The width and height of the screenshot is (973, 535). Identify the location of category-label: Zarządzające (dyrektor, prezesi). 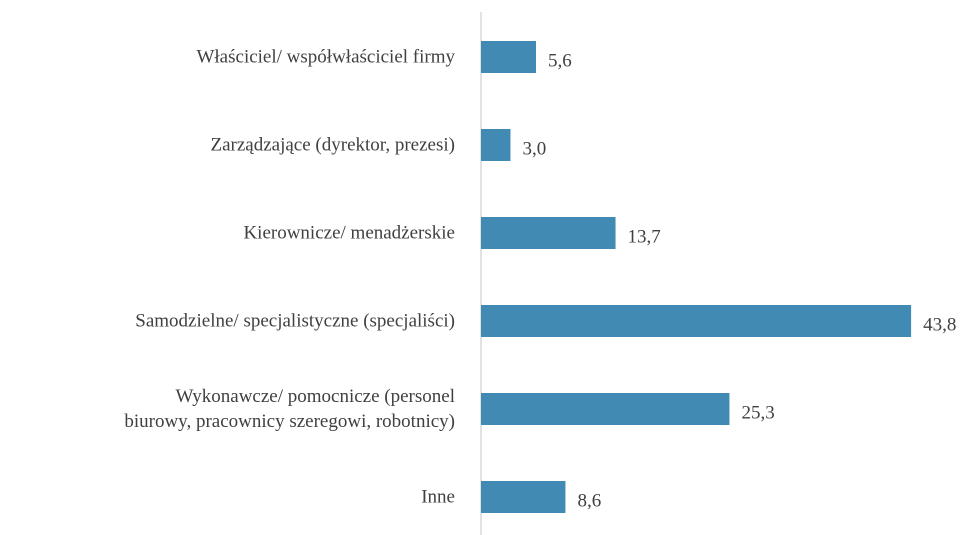
(333, 145).